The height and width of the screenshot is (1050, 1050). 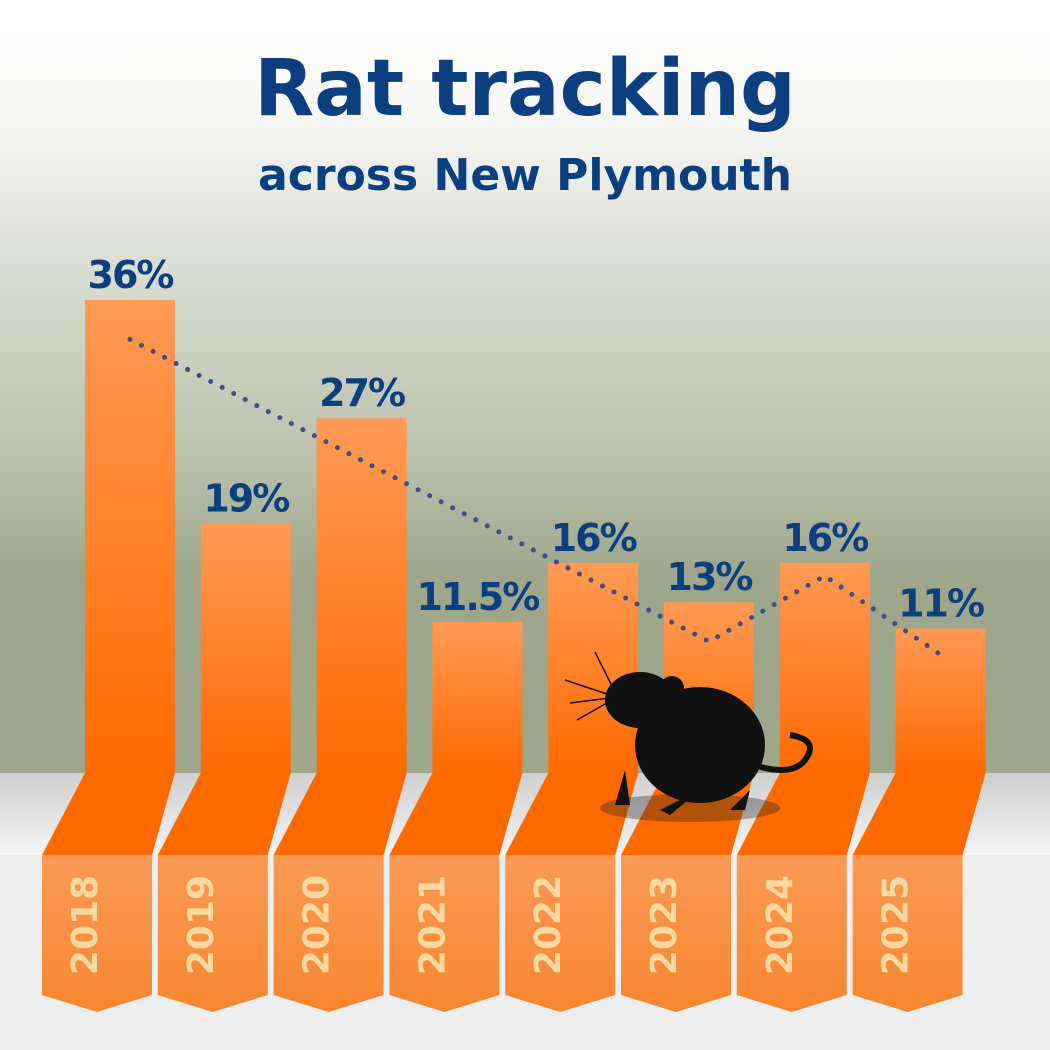 What do you see at coordinates (710, 577) in the screenshot?
I see `data-label: 13%` at bounding box center [710, 577].